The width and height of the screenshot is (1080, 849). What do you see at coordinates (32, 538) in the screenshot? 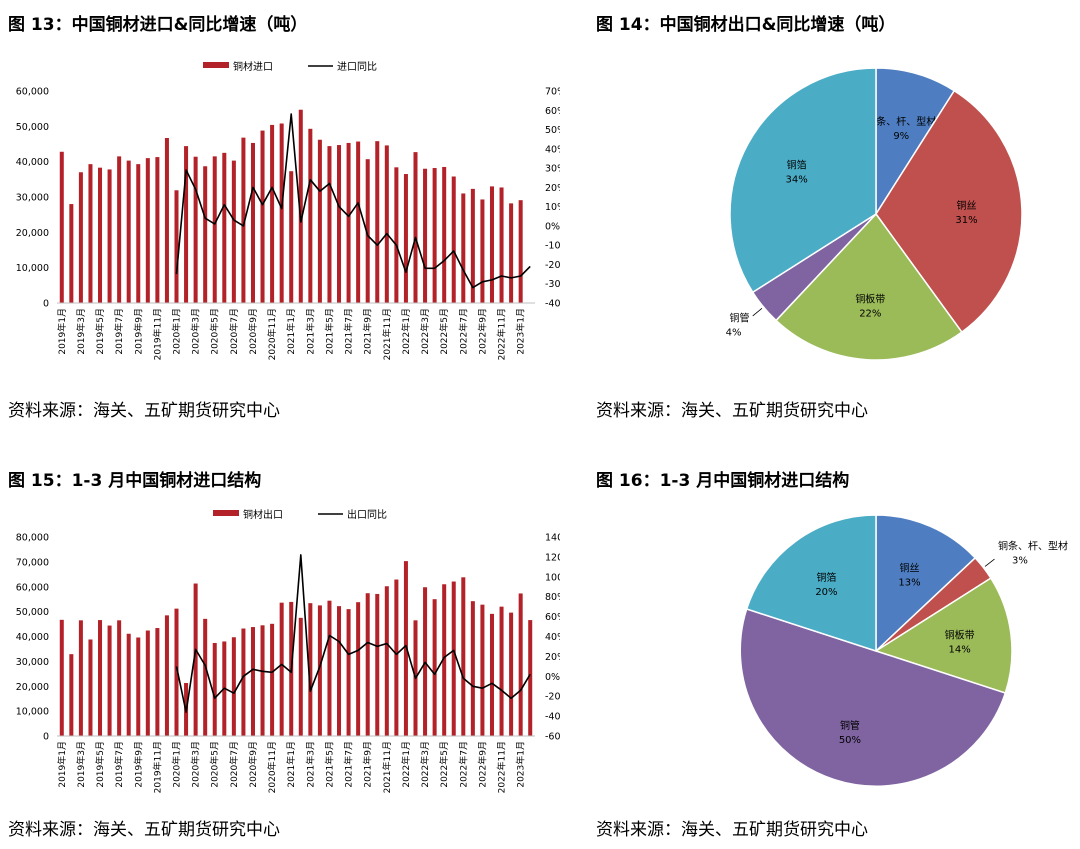
I see `y-left-tick-label: 80,000` at bounding box center [32, 538].